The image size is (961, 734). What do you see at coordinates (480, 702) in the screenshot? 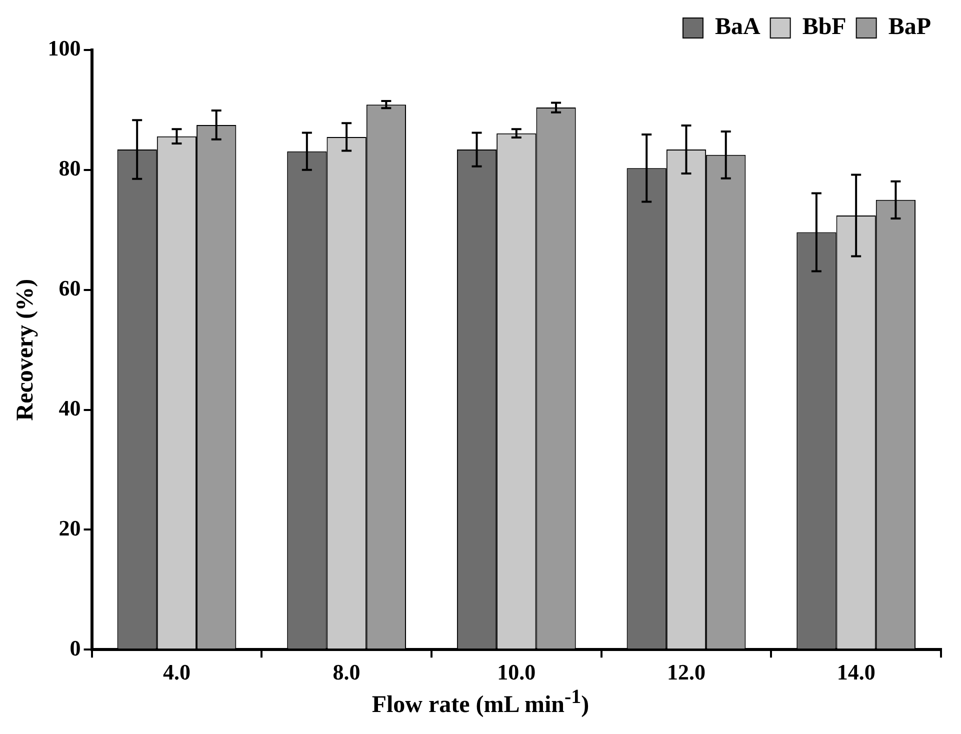
I see `x-axis-title: Flow rate (mL min$^{-1}$)` at bounding box center [480, 702].